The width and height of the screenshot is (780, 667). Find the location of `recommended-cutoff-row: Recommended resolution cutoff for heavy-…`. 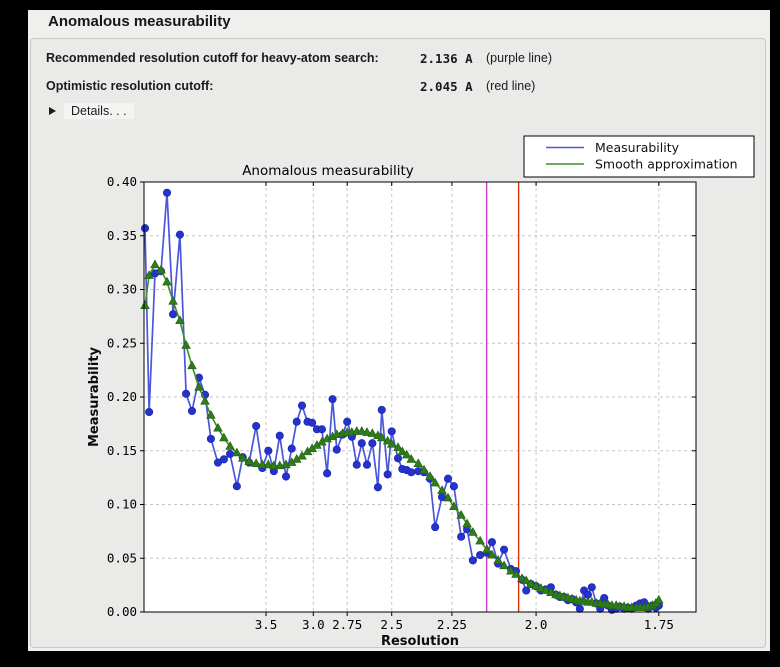

recommended-cutoff-row: Recommended resolution cutoff for heavy-… is located at coordinates (398, 60).